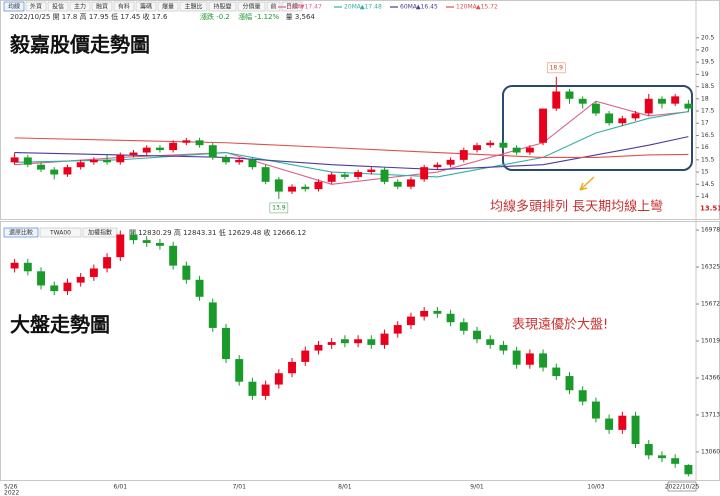  I want to click on x-tick-label: 2022/10/25, so click(682, 487).